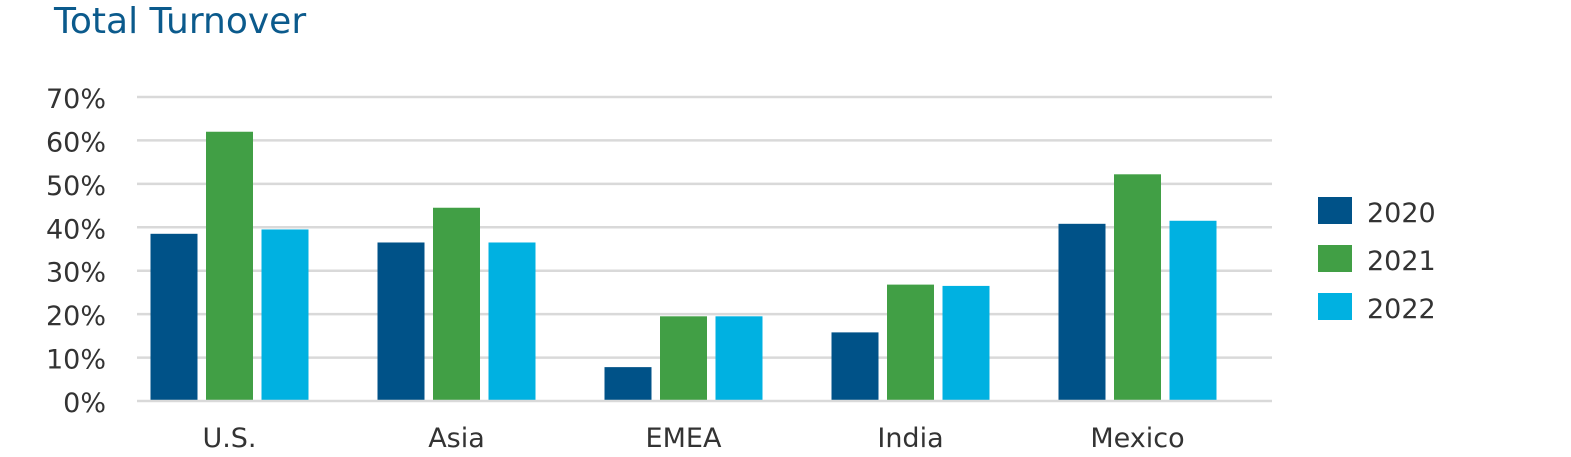 Image resolution: width=1571 pixels, height=457 pixels. I want to click on y-tick-label: 60%, so click(76, 142).